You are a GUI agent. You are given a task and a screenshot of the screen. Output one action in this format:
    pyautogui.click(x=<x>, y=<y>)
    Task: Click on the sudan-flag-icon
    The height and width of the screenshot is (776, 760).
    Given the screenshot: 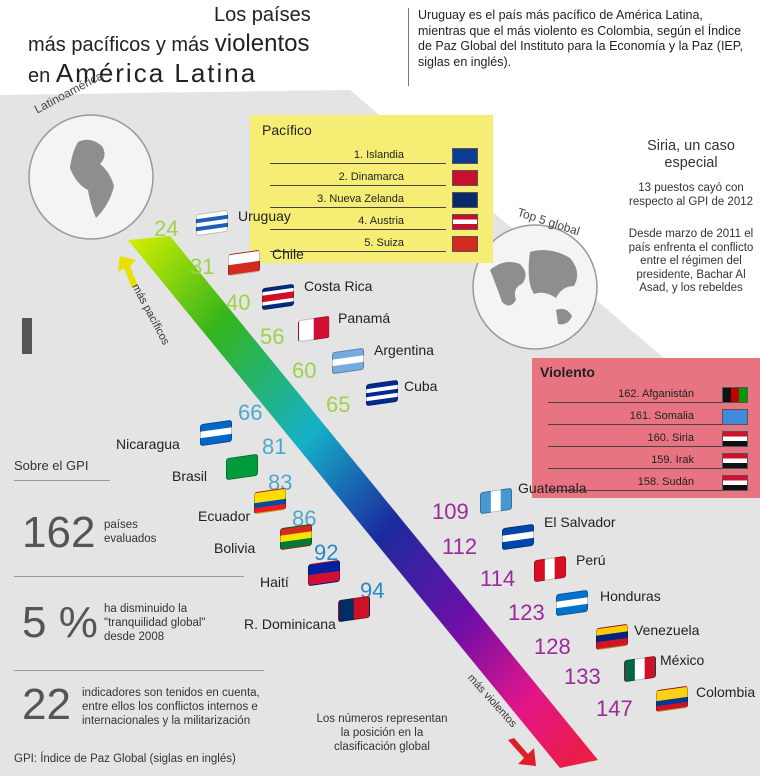 What is the action you would take?
    pyautogui.click(x=735, y=483)
    